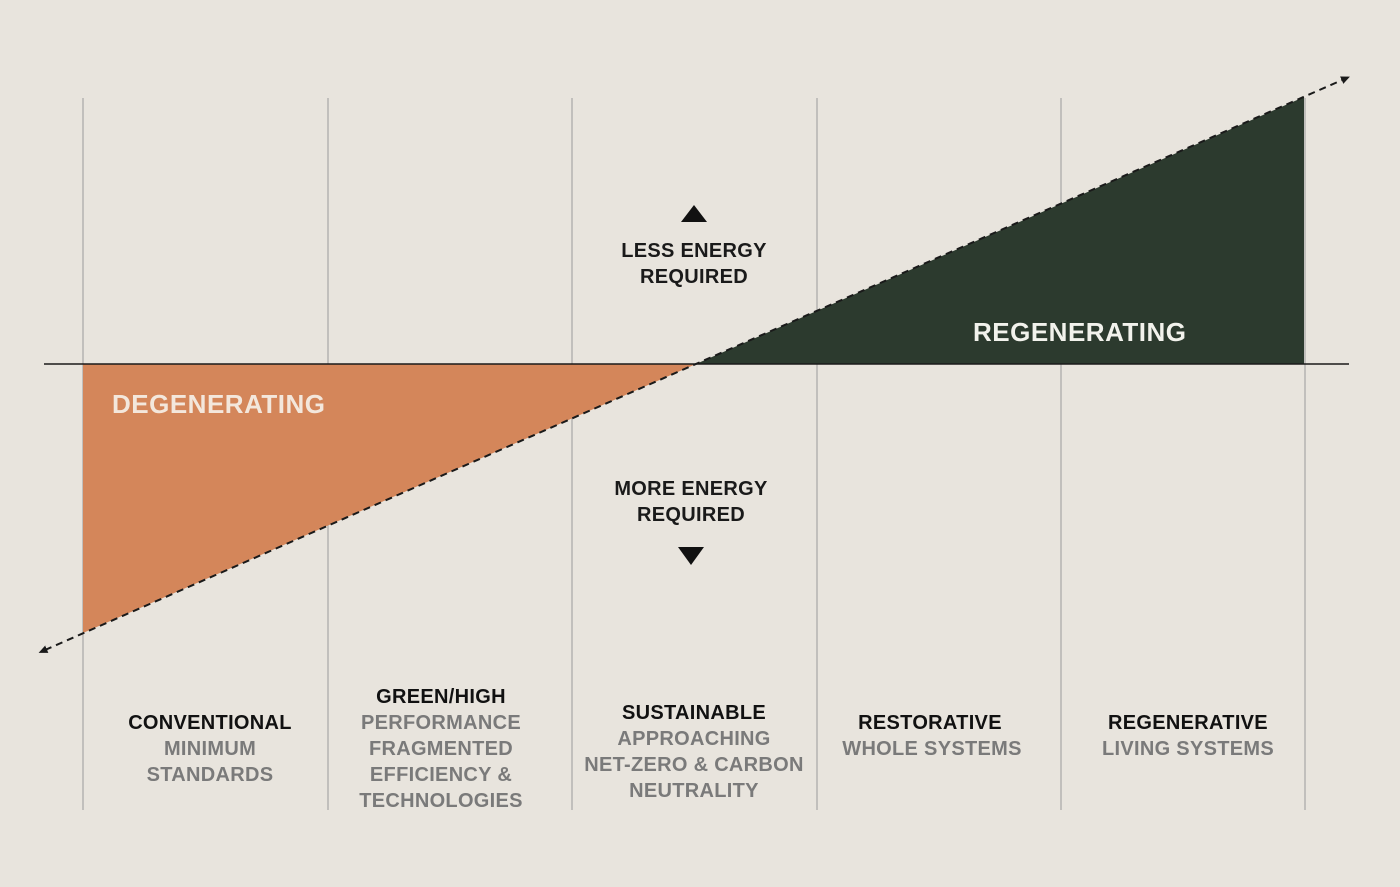  I want to click on category-subtitle: FRAGMENTED, so click(441, 749).